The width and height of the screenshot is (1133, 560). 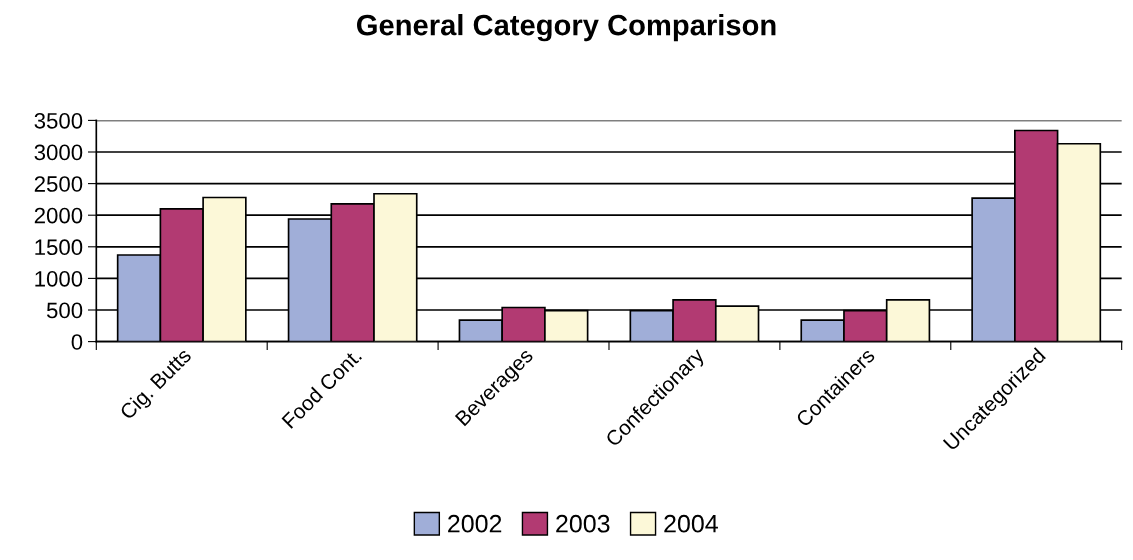 What do you see at coordinates (58, 215) in the screenshot?
I see `y-tick-label: 2000` at bounding box center [58, 215].